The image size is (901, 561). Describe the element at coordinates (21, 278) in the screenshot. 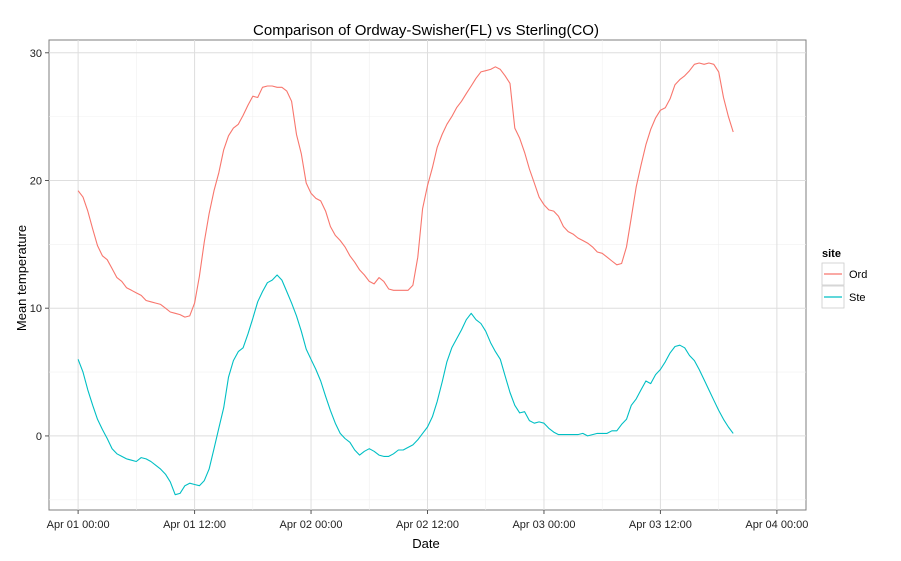

I see `y-axis-title: Mean temperature` at that location.